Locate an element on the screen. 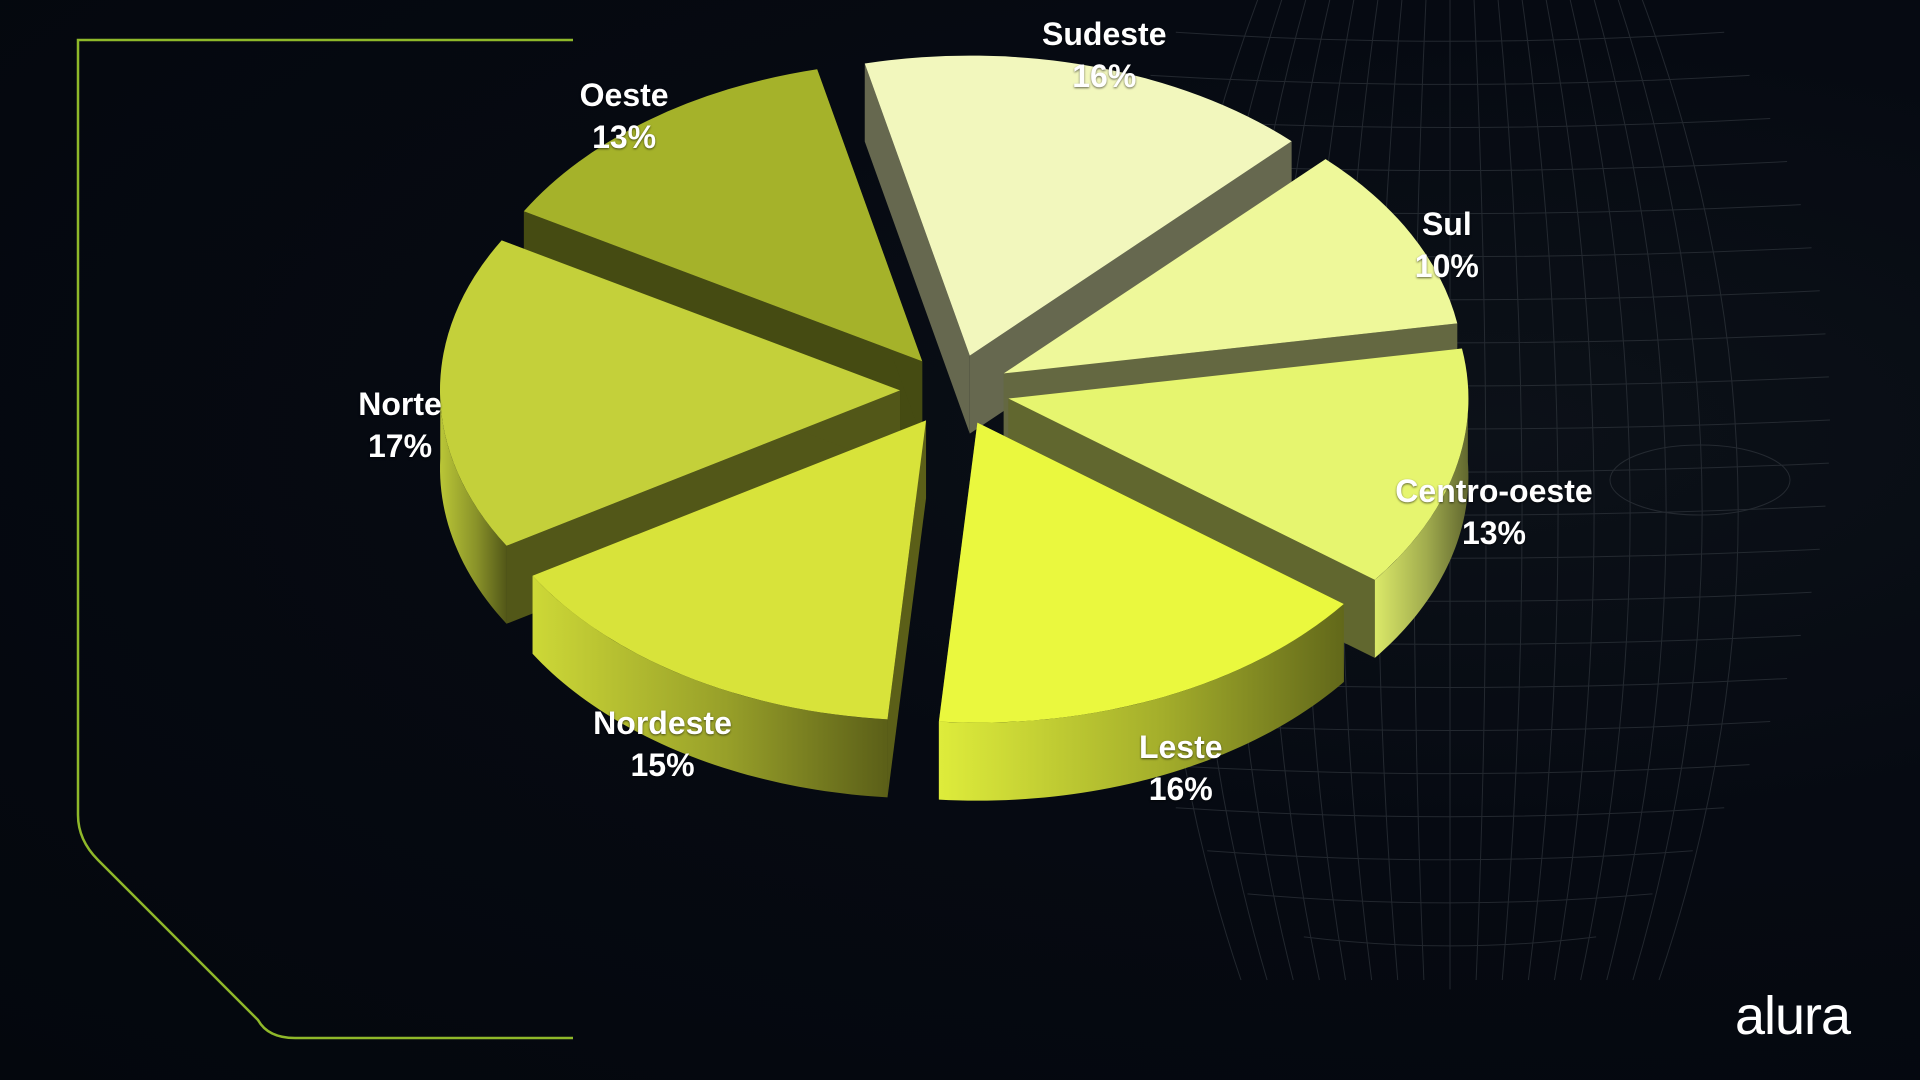 This screenshot has width=1920, height=1080. slice-label-centro-oeste: Centro-oeste 13% is located at coordinates (1494, 512).